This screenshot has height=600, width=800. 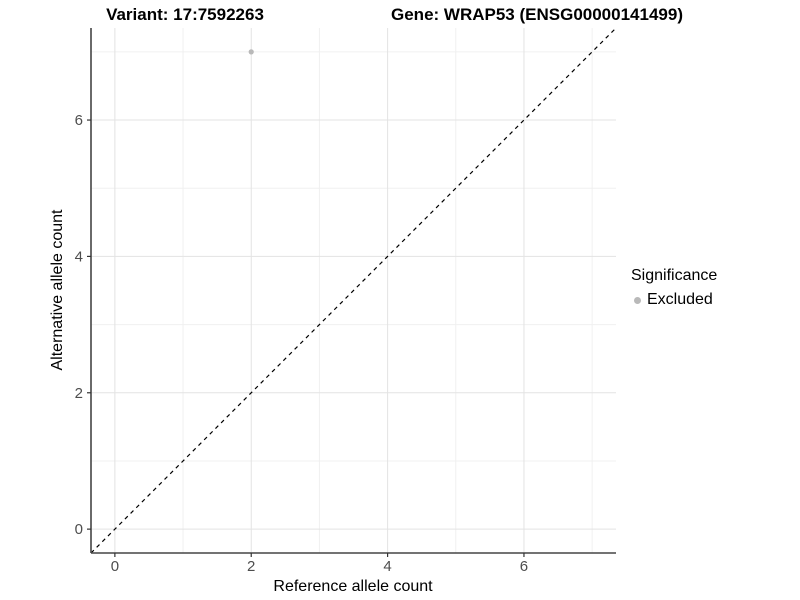 I want to click on circle-icon, so click(x=637, y=300).